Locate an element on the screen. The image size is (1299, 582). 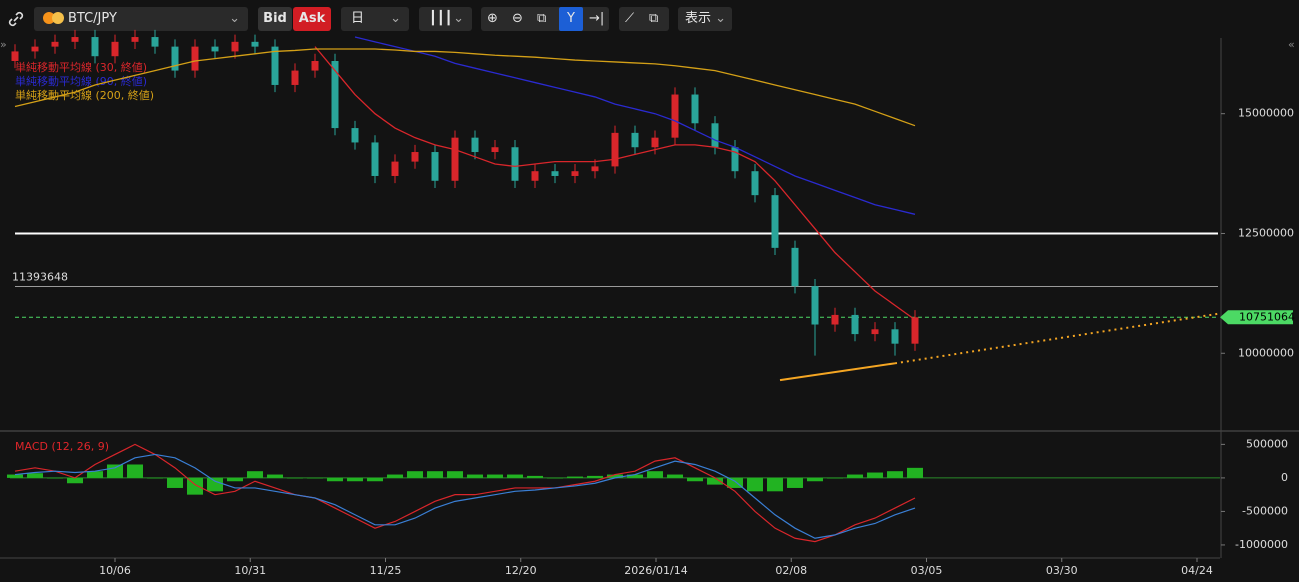
y-tick-label: 15000000 is located at coordinates (1266, 113).